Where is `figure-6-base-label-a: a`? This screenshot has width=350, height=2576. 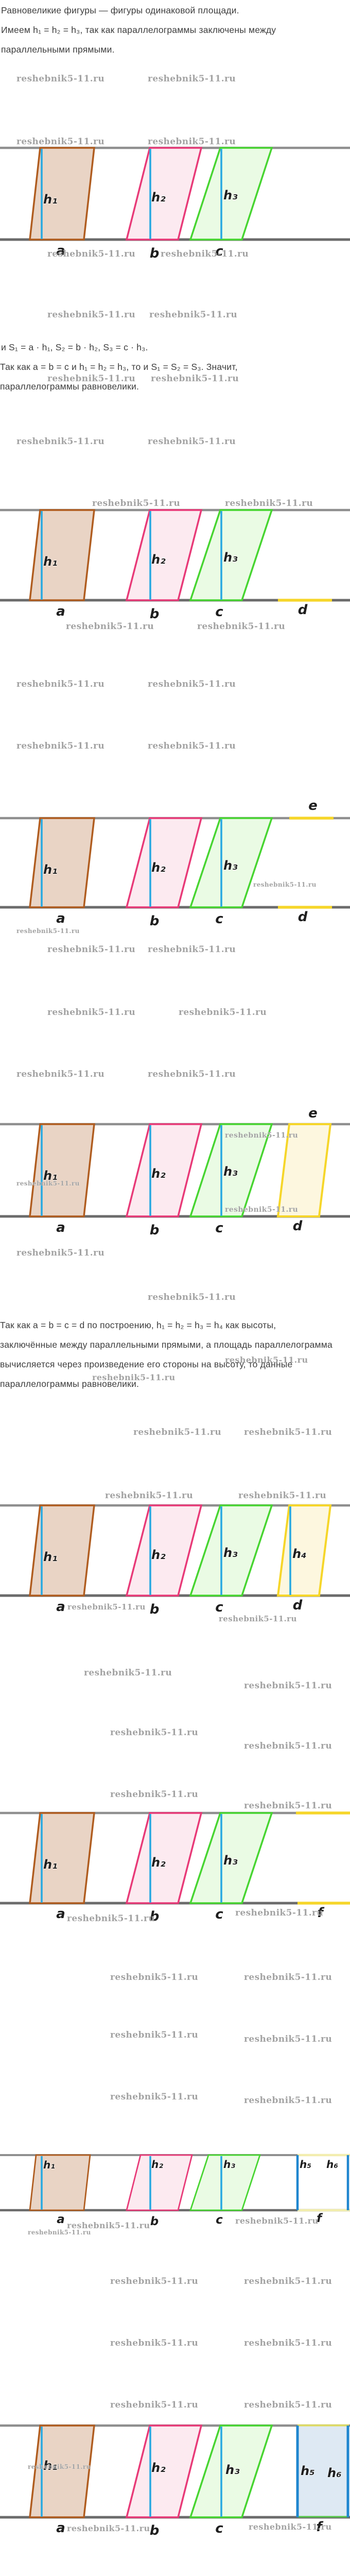 figure-6-base-label-a: a is located at coordinates (60, 1914).